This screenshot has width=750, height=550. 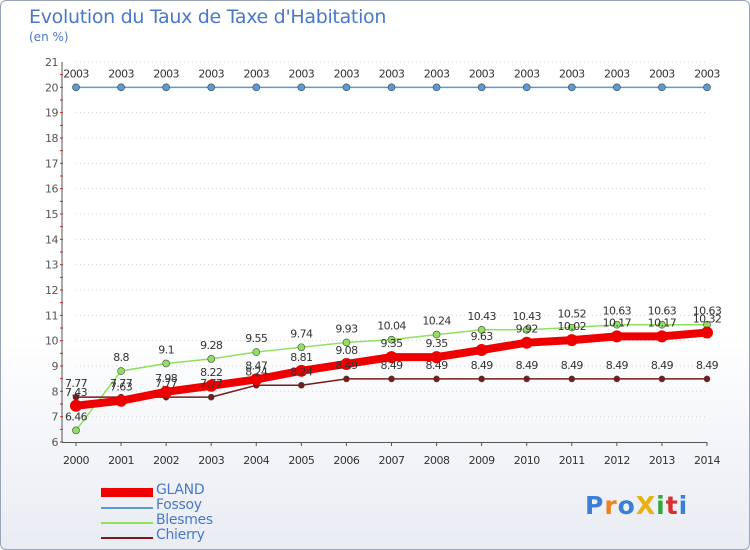 What do you see at coordinates (166, 349) in the screenshot?
I see `data-label-blesmes: 9.1` at bounding box center [166, 349].